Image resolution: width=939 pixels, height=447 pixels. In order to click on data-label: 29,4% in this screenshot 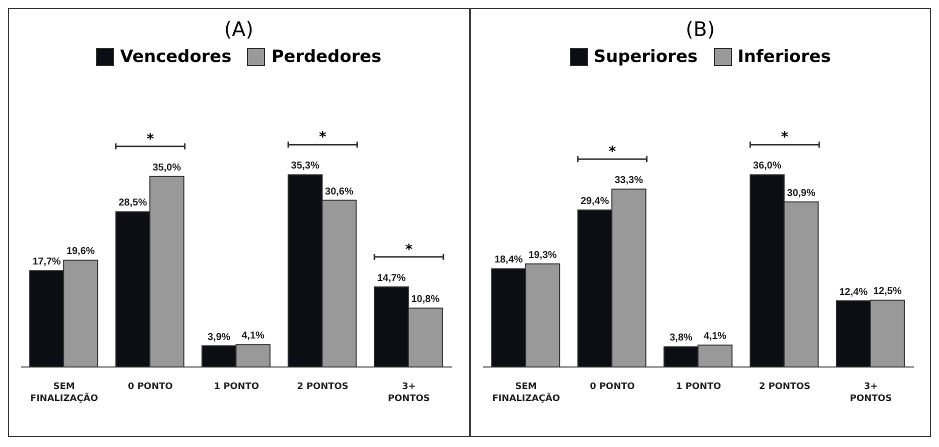, I will do `click(594, 201)`.